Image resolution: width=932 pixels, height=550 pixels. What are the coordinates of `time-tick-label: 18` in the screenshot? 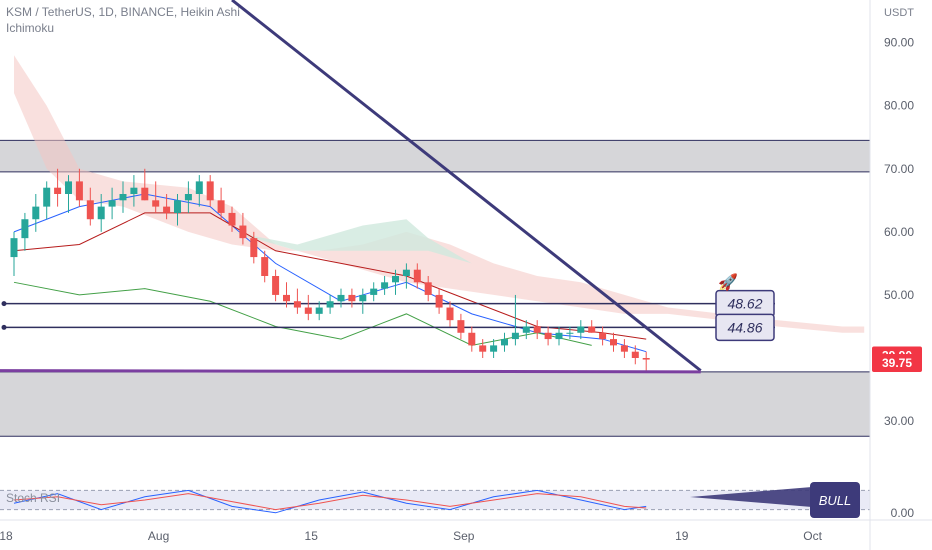 It's located at (6, 536).